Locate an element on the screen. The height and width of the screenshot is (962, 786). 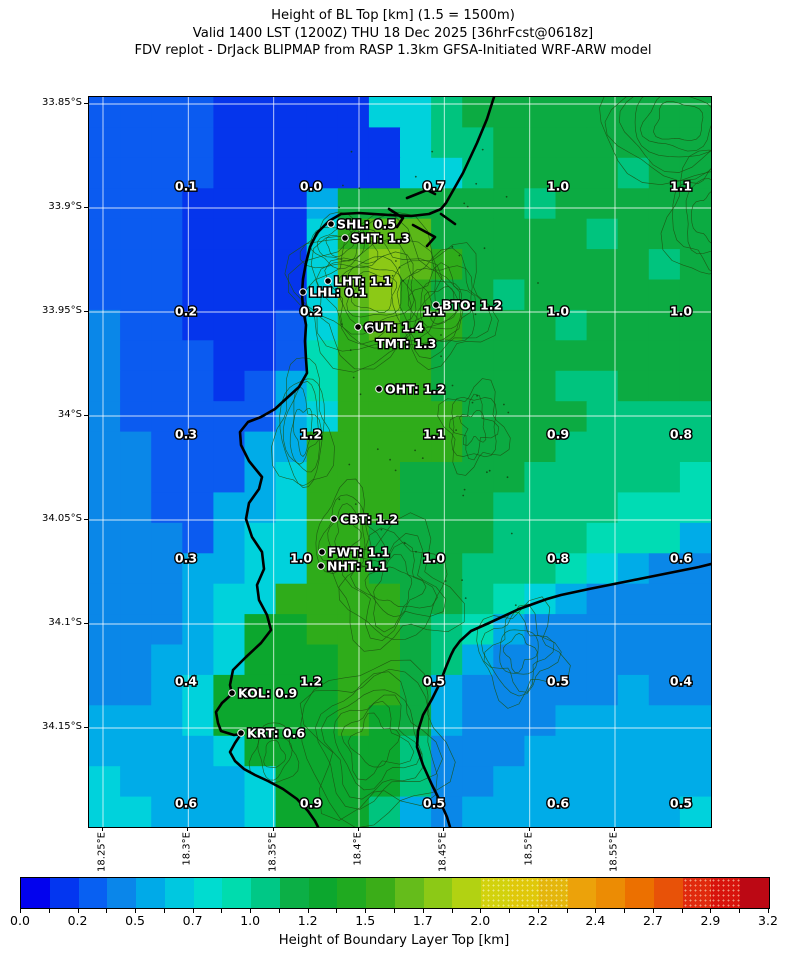
x-tick-label: 18.25°E is located at coordinates (102, 852).